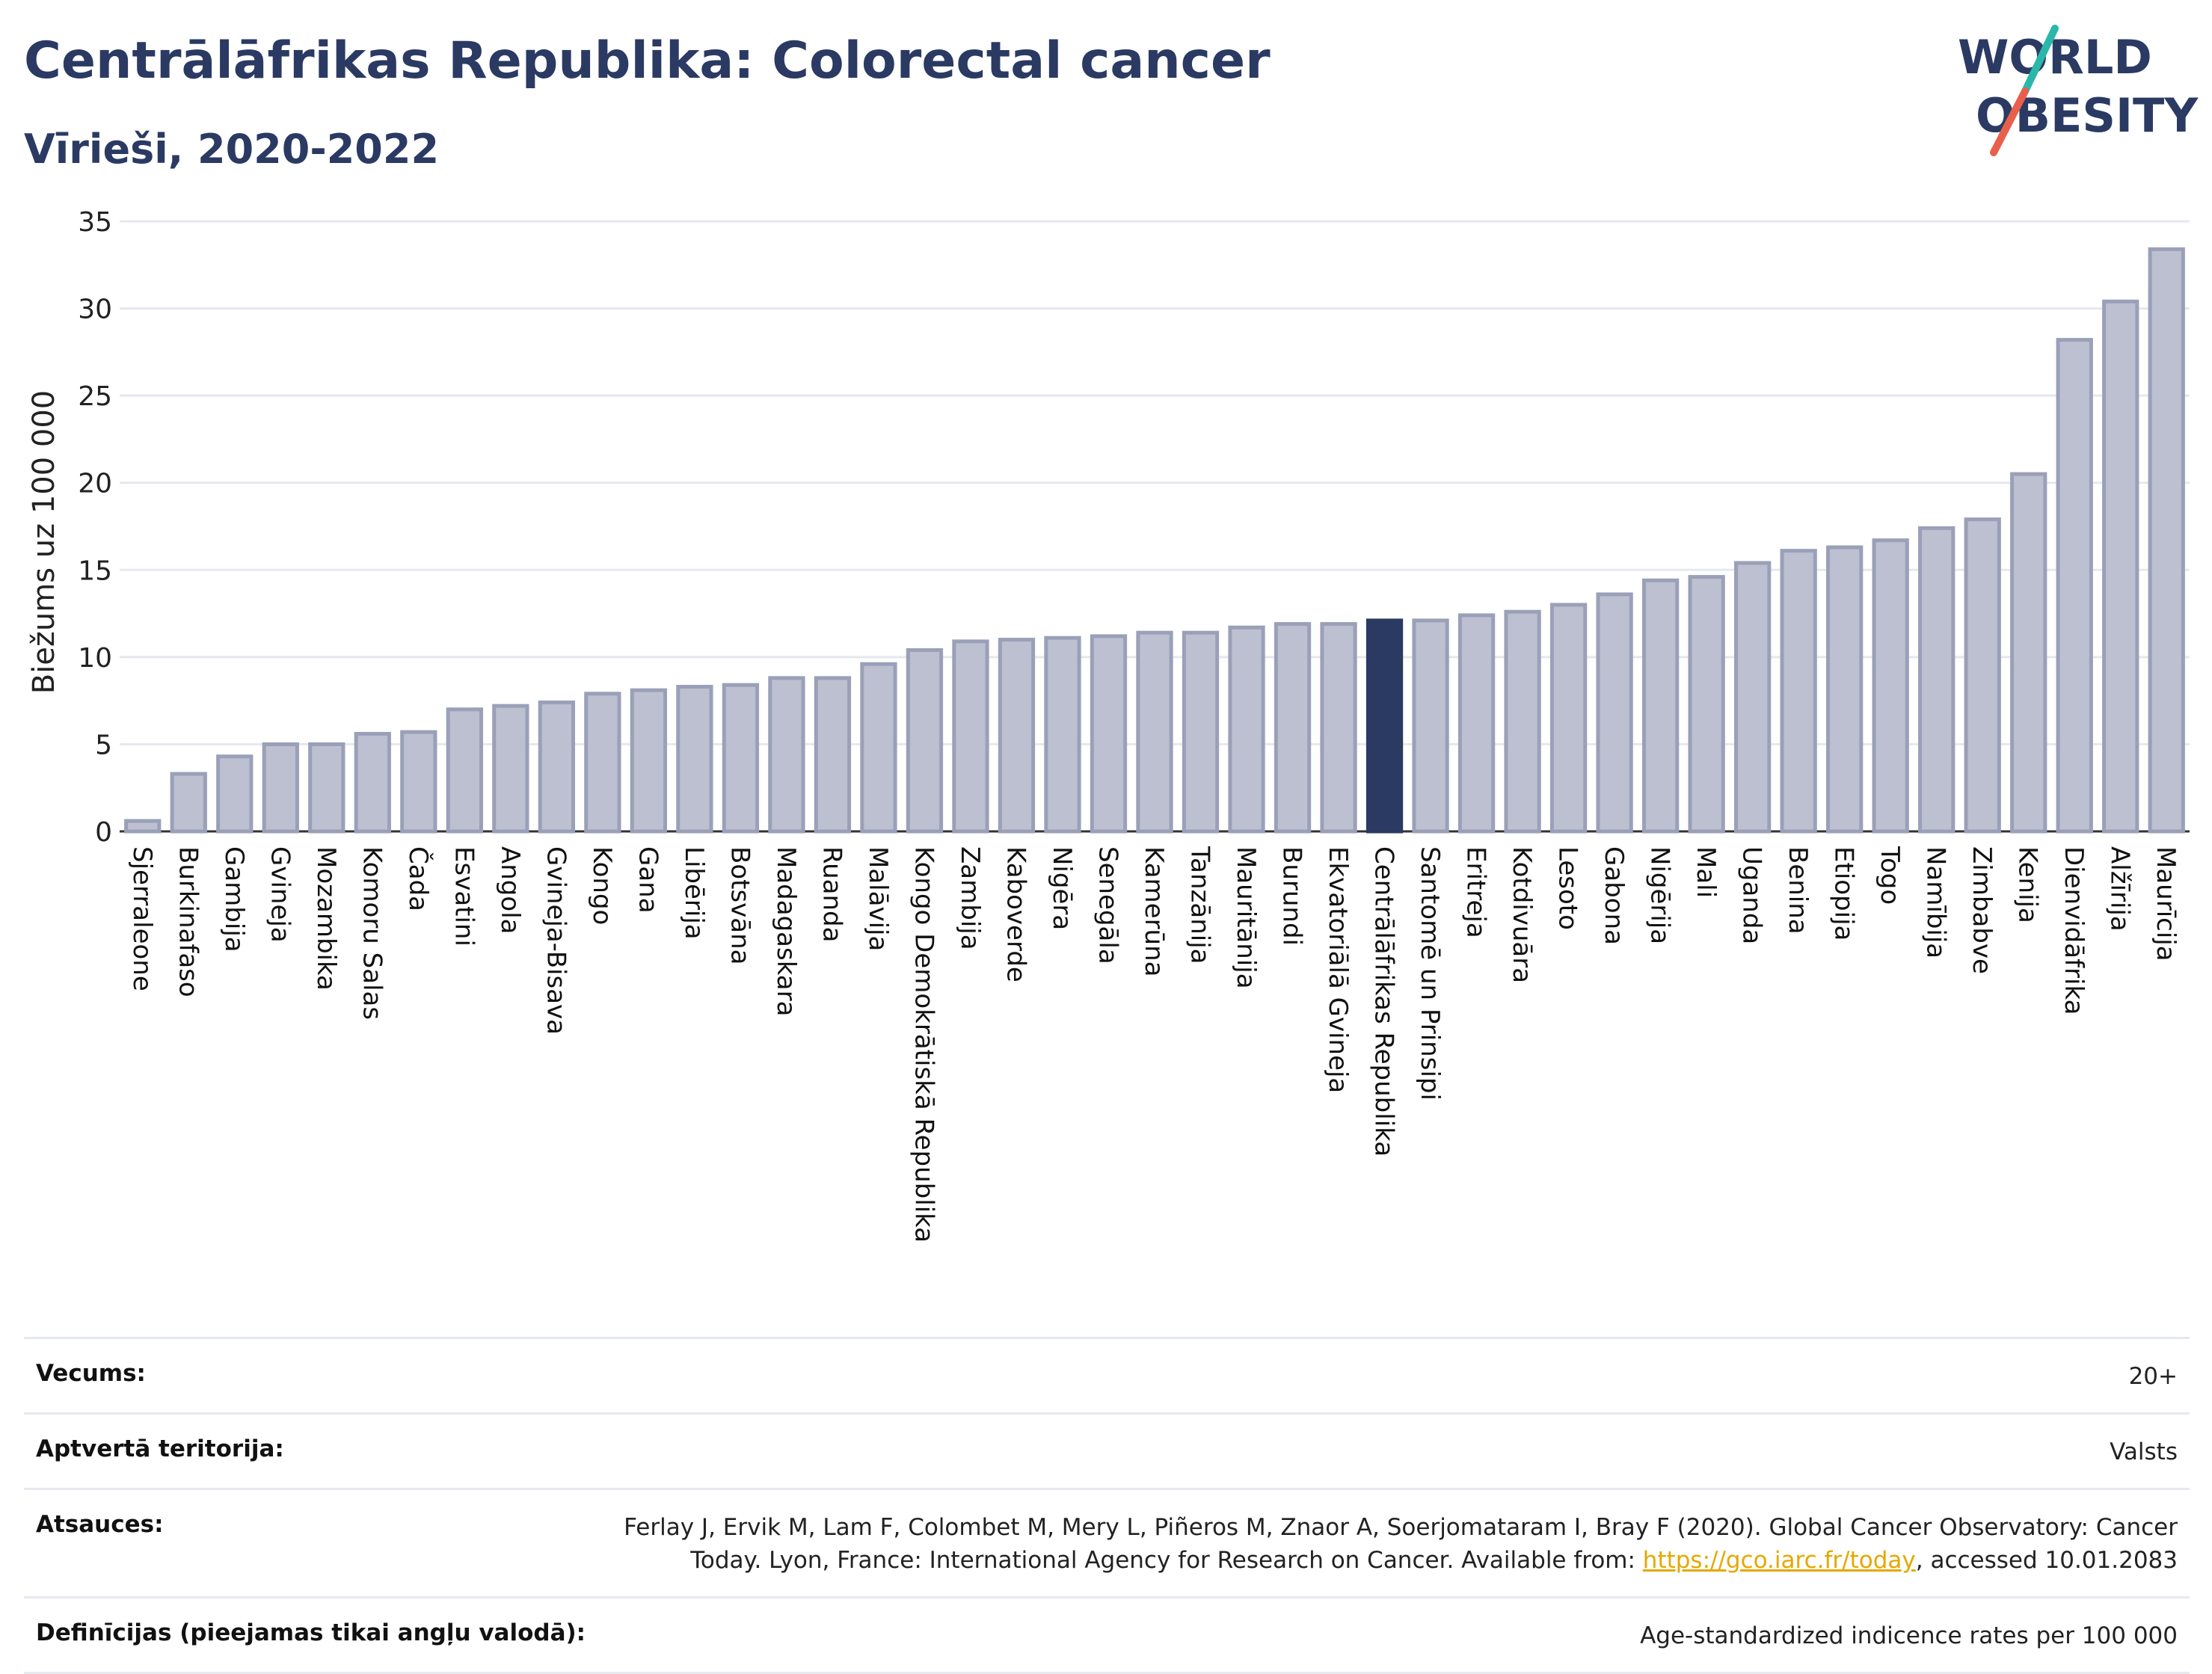 The height and width of the screenshot is (1674, 2212). I want to click on x-category-label: Alžīrija, so click(2120, 889).